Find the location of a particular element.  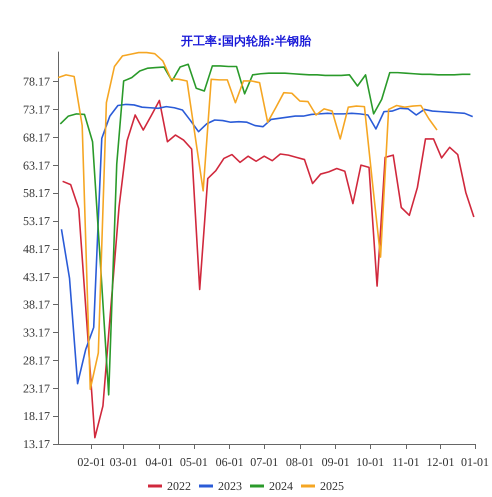

legend-label: 2025 is located at coordinates (332, 486).